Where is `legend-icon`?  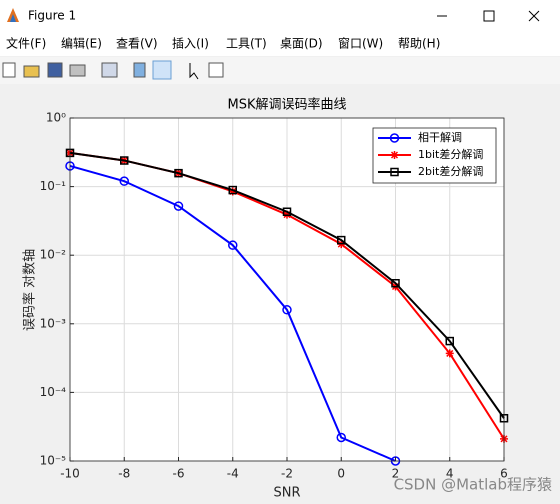
legend-icon is located at coordinates (162, 70).